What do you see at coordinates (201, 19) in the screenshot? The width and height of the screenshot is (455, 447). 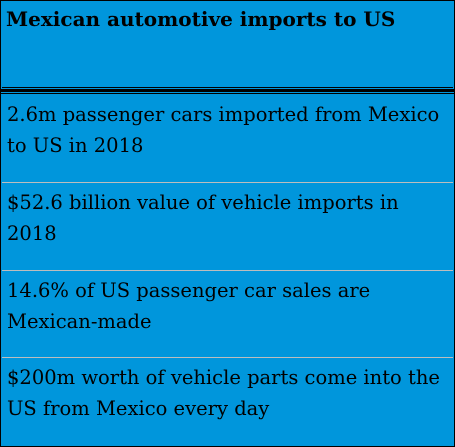 I see `table-title: Mexican automotive imports to US` at bounding box center [201, 19].